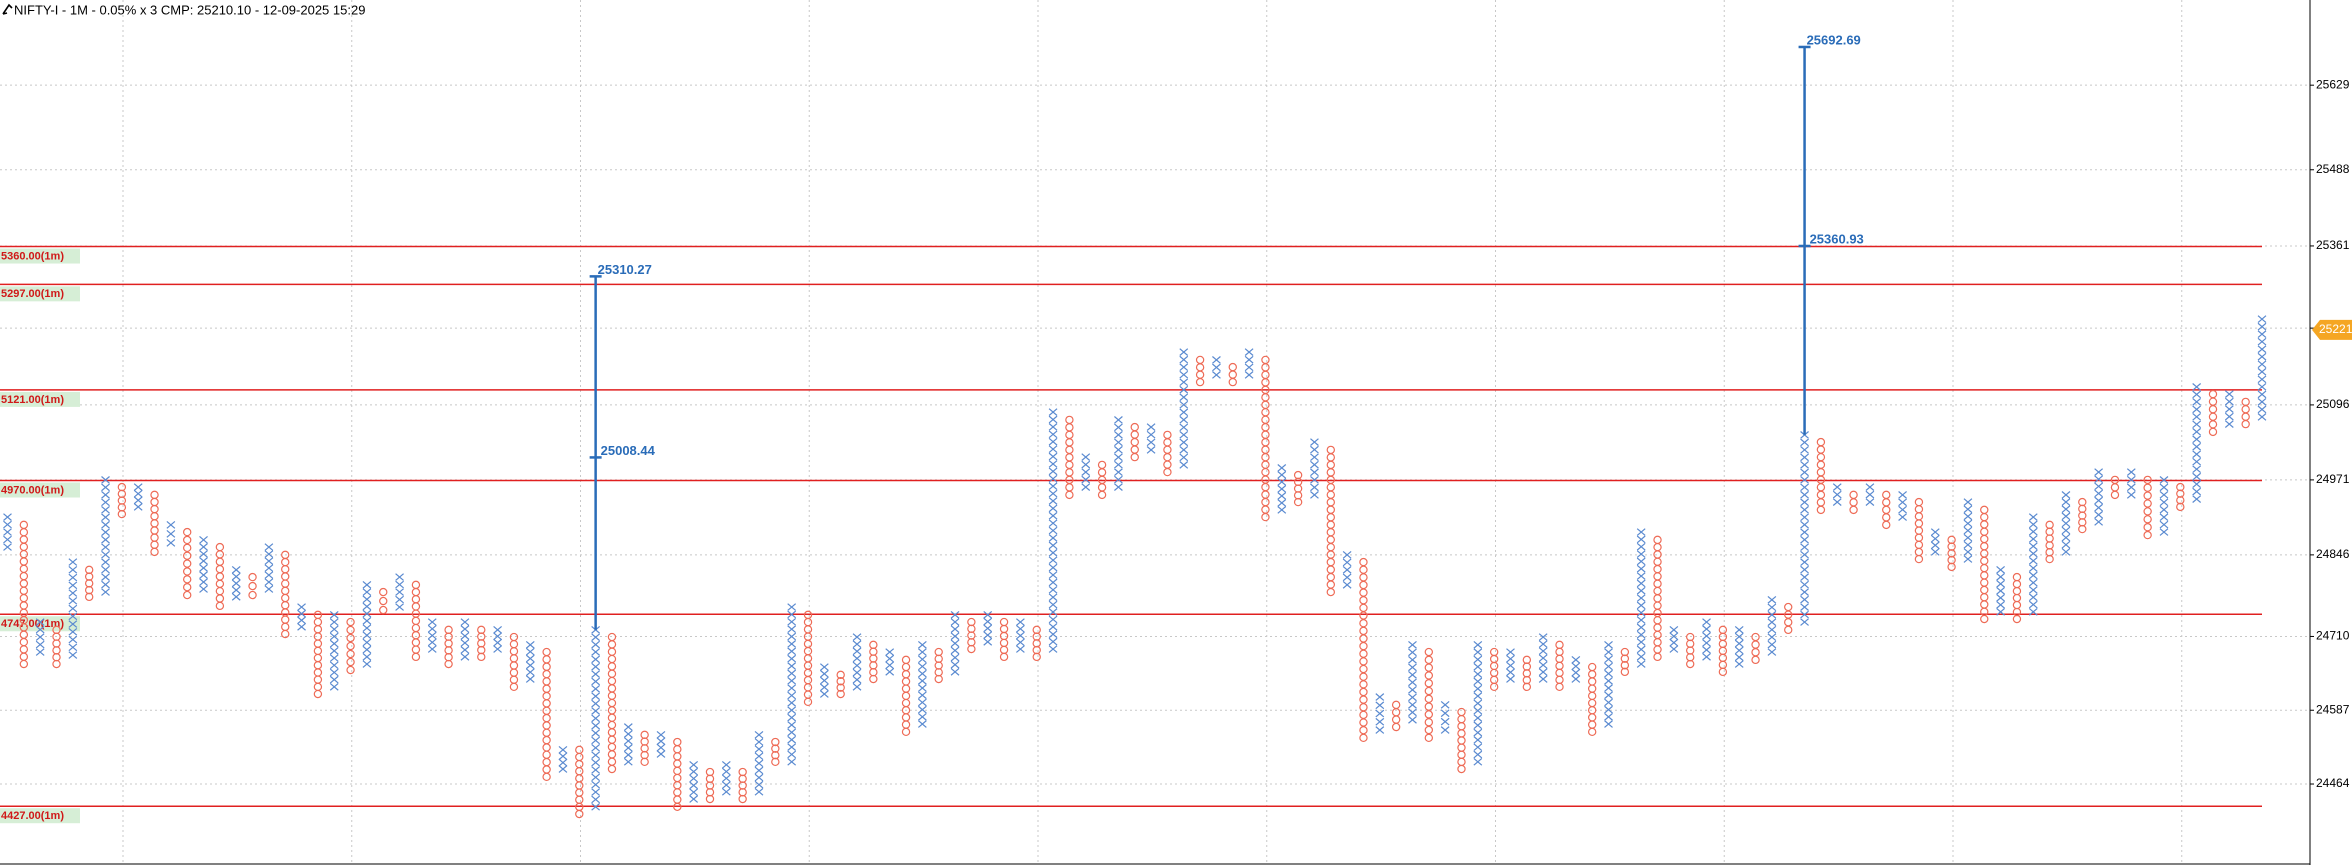 This screenshot has height=865, width=2352. Describe the element at coordinates (32, 256) in the screenshot. I see `level-label: 5360.00(1m)` at that location.